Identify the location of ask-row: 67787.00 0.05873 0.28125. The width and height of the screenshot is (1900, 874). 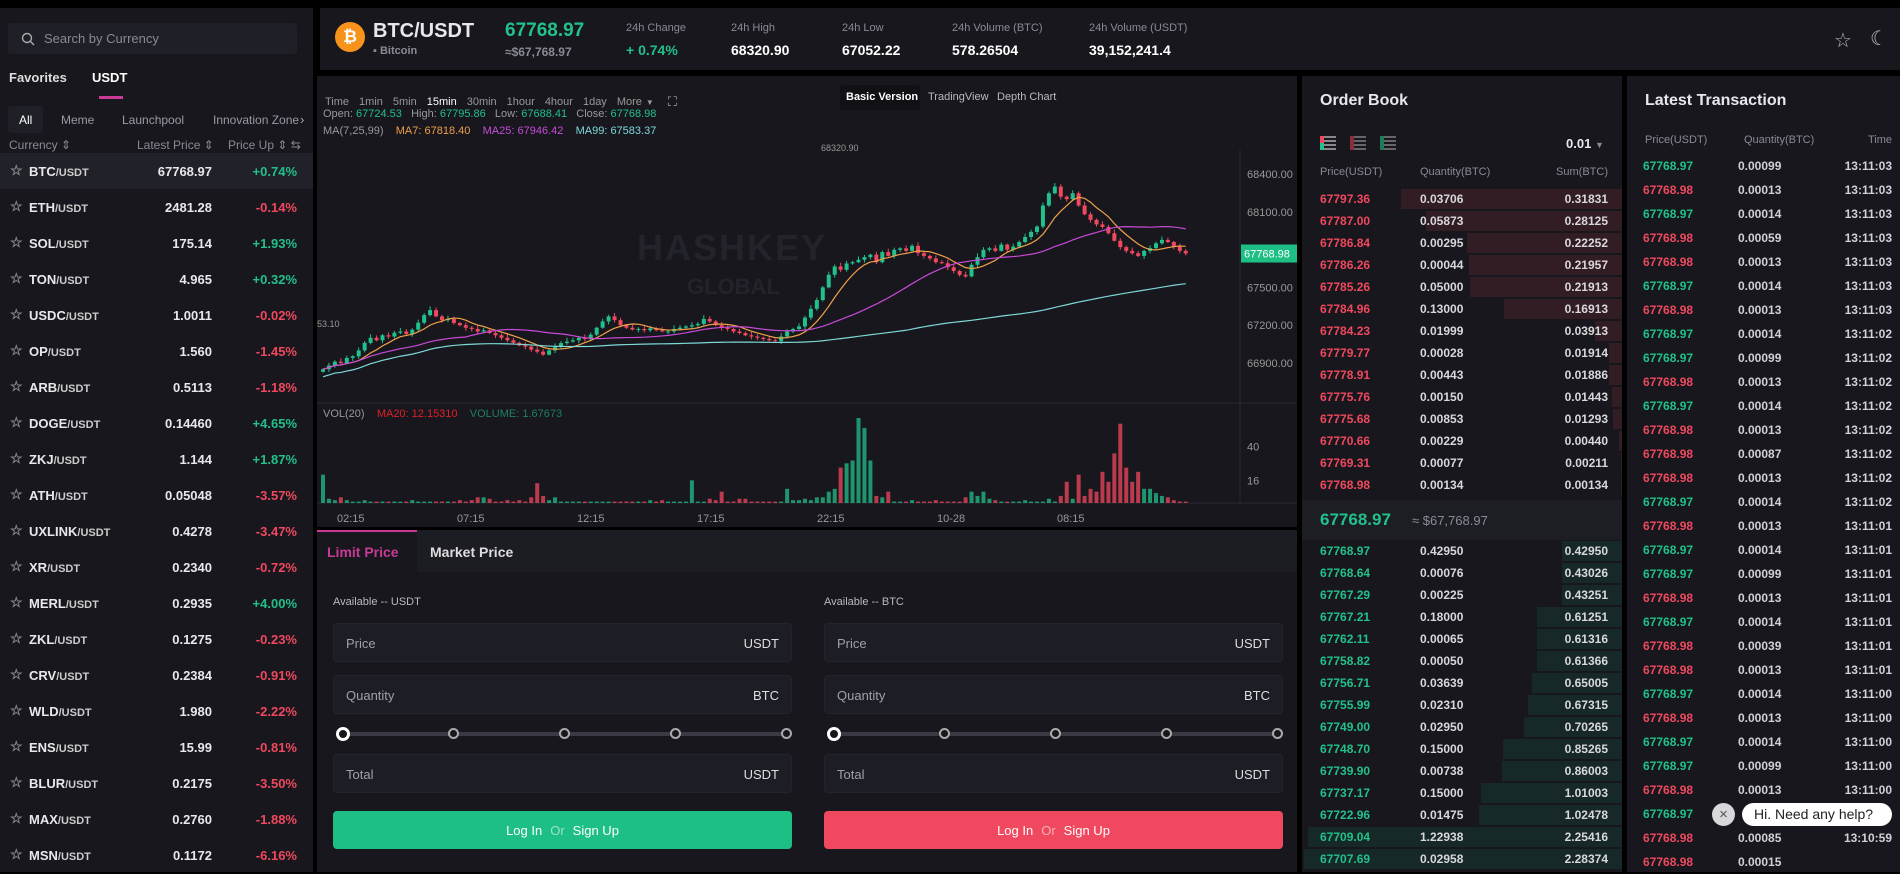
(1462, 221).